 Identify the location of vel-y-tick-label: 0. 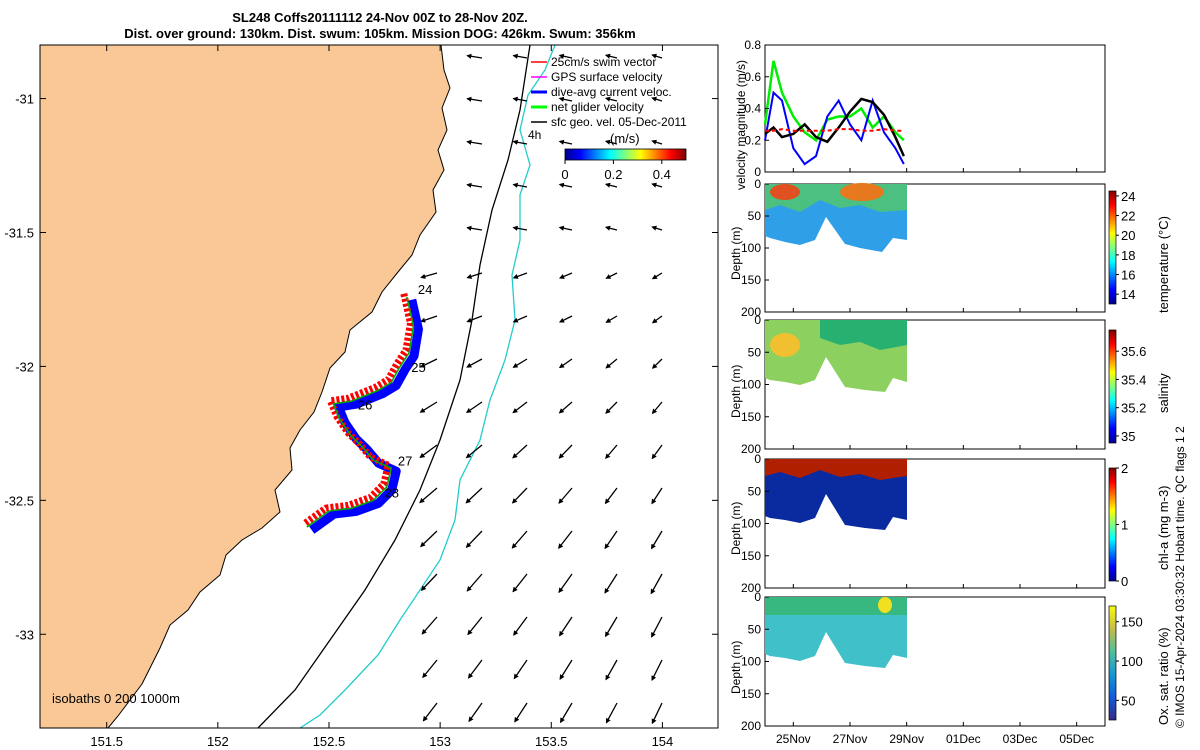
(757, 172).